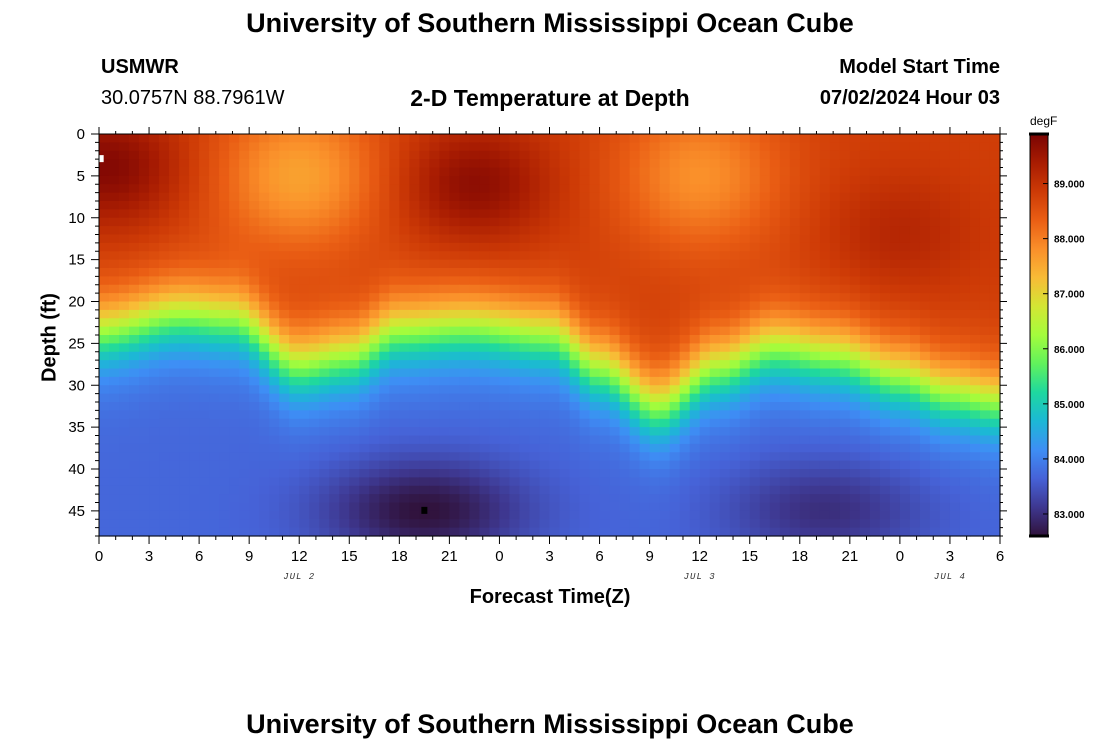 The width and height of the screenshot is (1100, 750). I want to click on x-tick-label: 0, so click(499, 556).